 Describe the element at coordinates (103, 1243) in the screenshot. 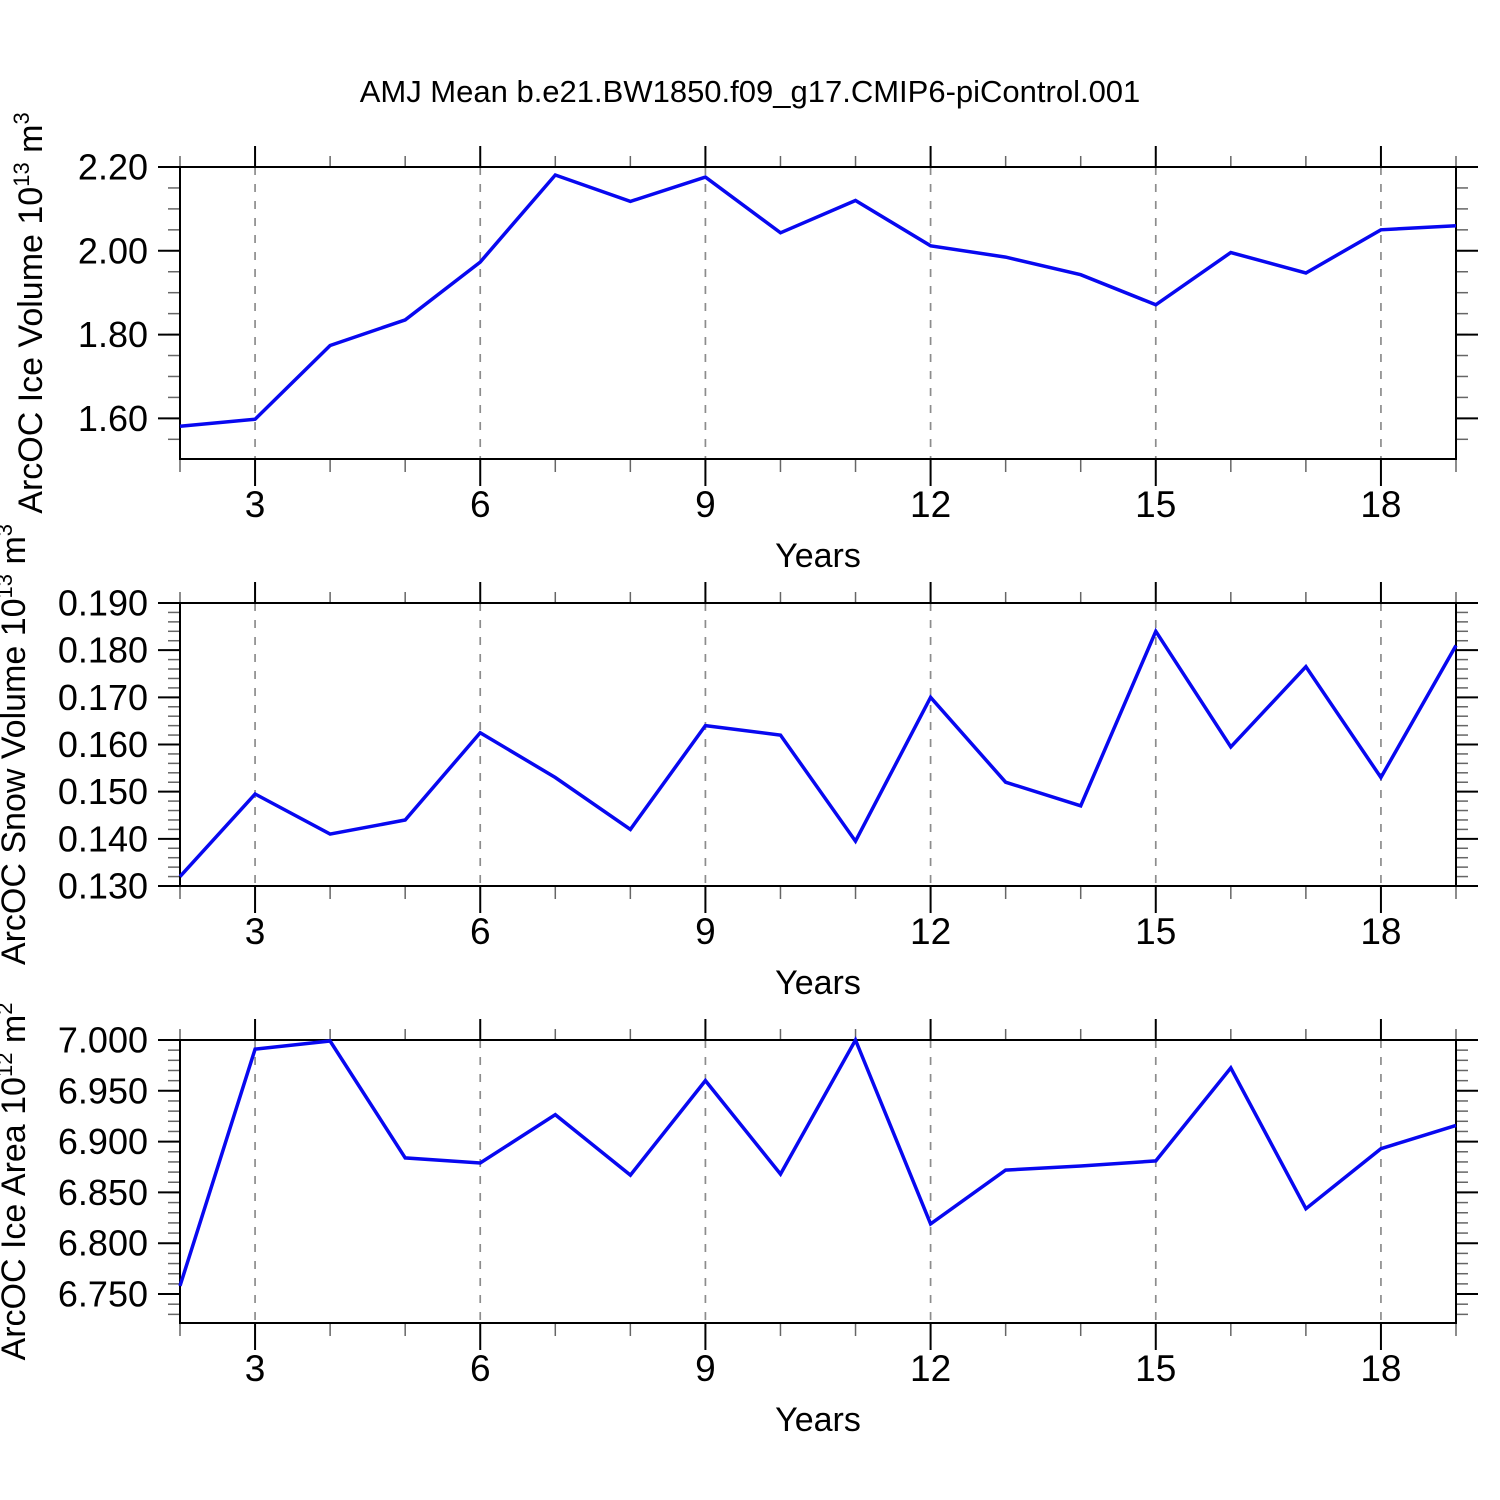

I see `y-tick-label: 6.800` at that location.